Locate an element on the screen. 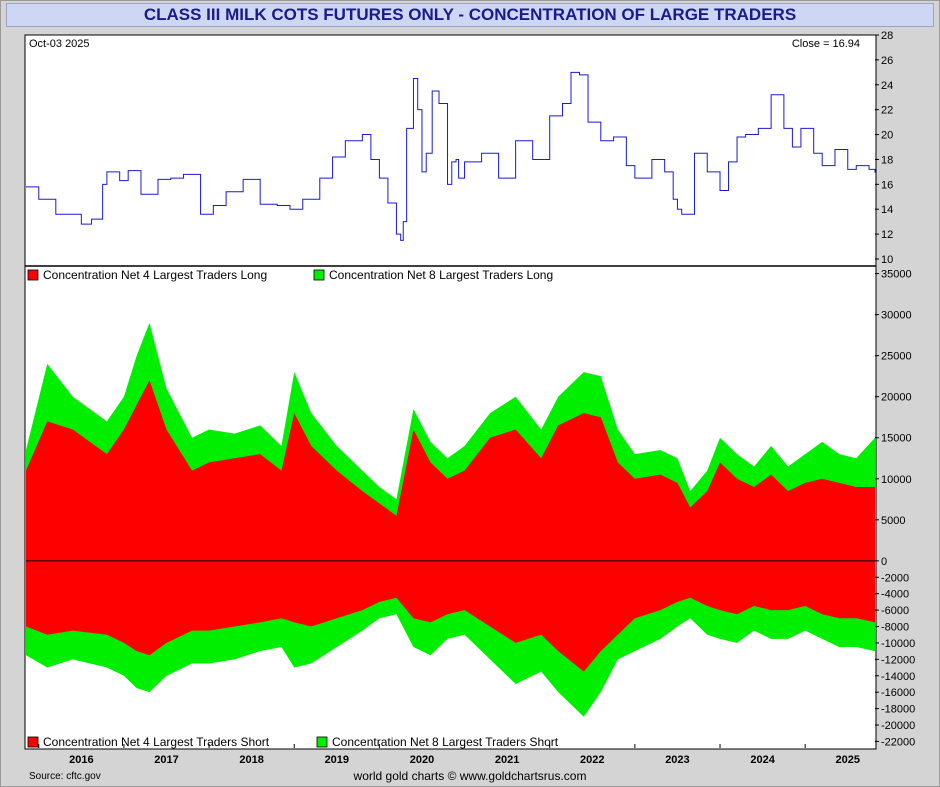  xtick-label: 2021 is located at coordinates (507, 760).